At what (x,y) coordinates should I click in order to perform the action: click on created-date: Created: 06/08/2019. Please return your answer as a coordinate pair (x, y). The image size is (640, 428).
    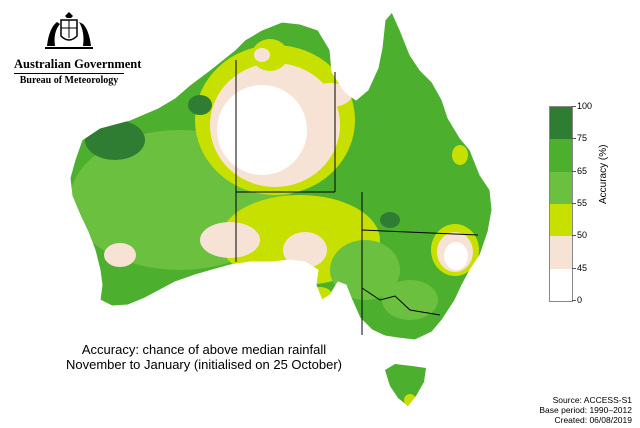
    Looking at the image, I should click on (593, 420).